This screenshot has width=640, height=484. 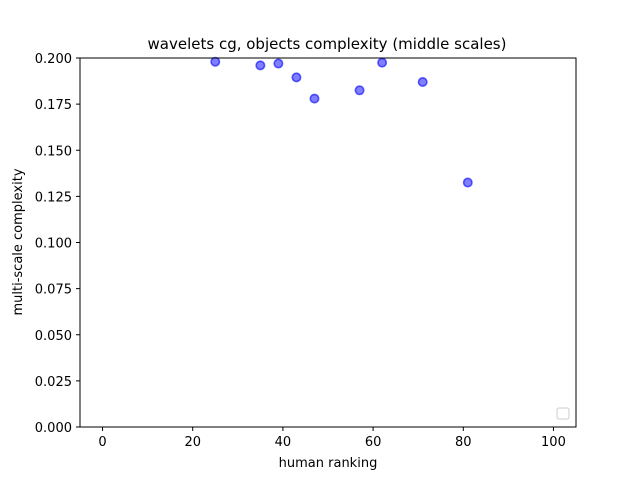 What do you see at coordinates (341, 122) in the screenshot?
I see `scatter-points` at bounding box center [341, 122].